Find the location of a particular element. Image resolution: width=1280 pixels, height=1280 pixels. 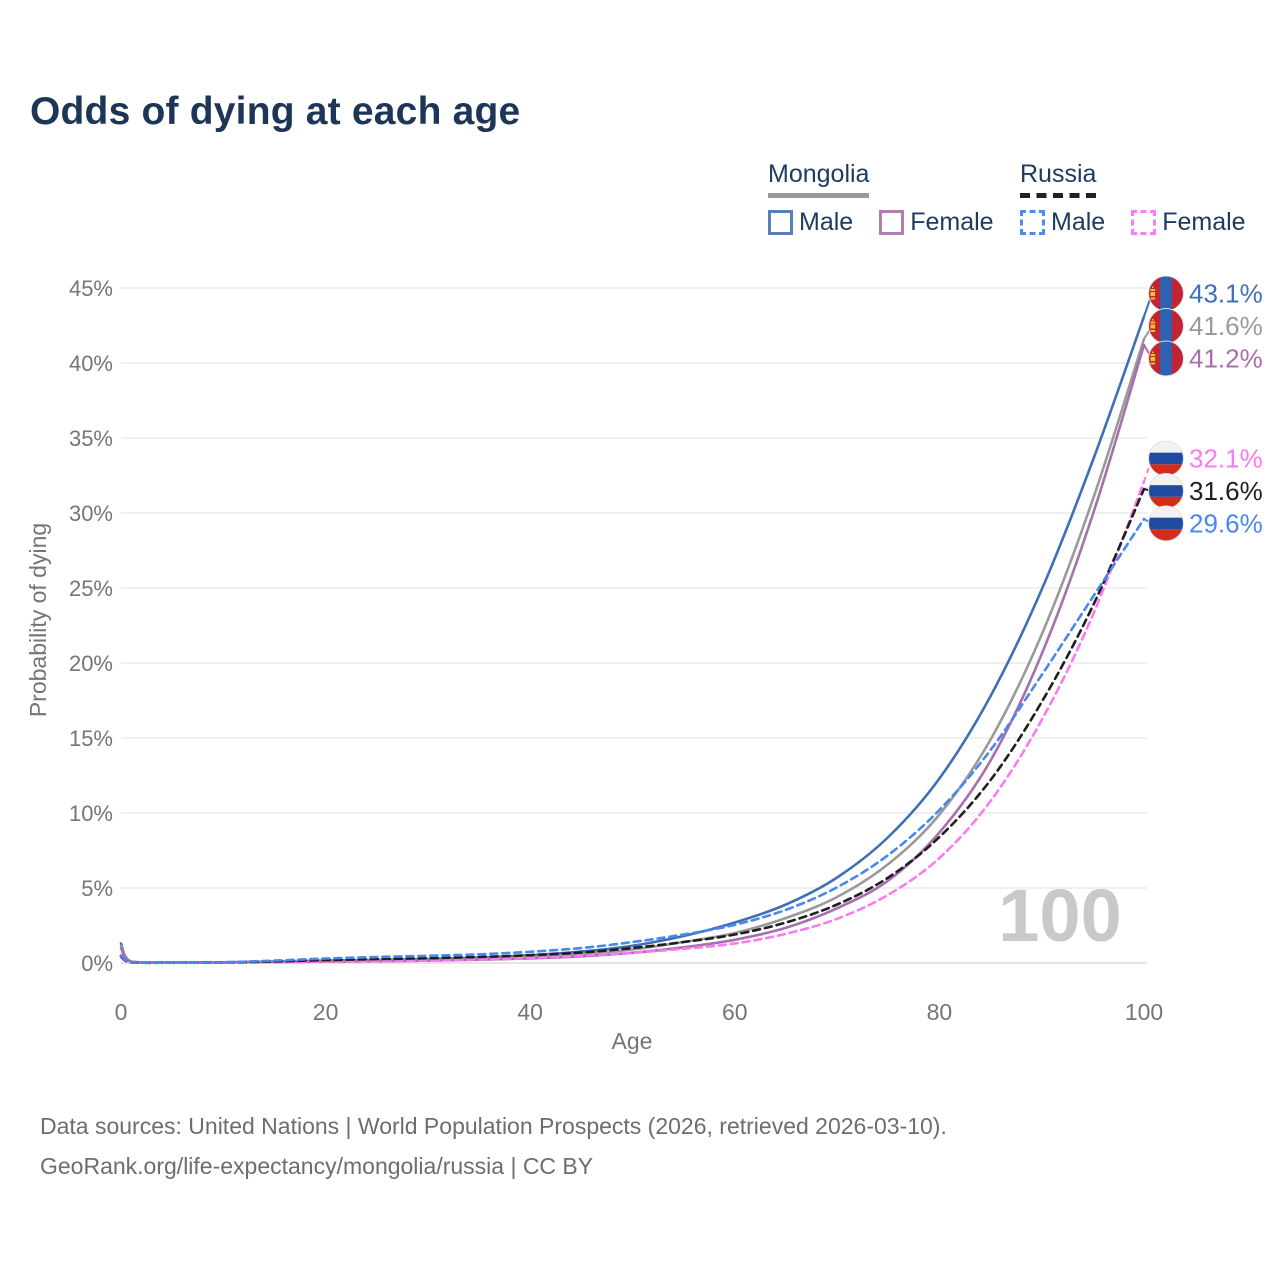

legend-mongolia-title: Mongolia is located at coordinates (819, 179).